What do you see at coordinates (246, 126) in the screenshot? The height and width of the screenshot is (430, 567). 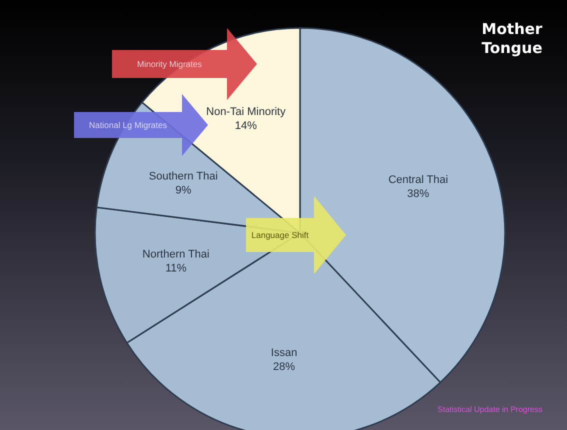 I see `data-label: 14%` at bounding box center [246, 126].